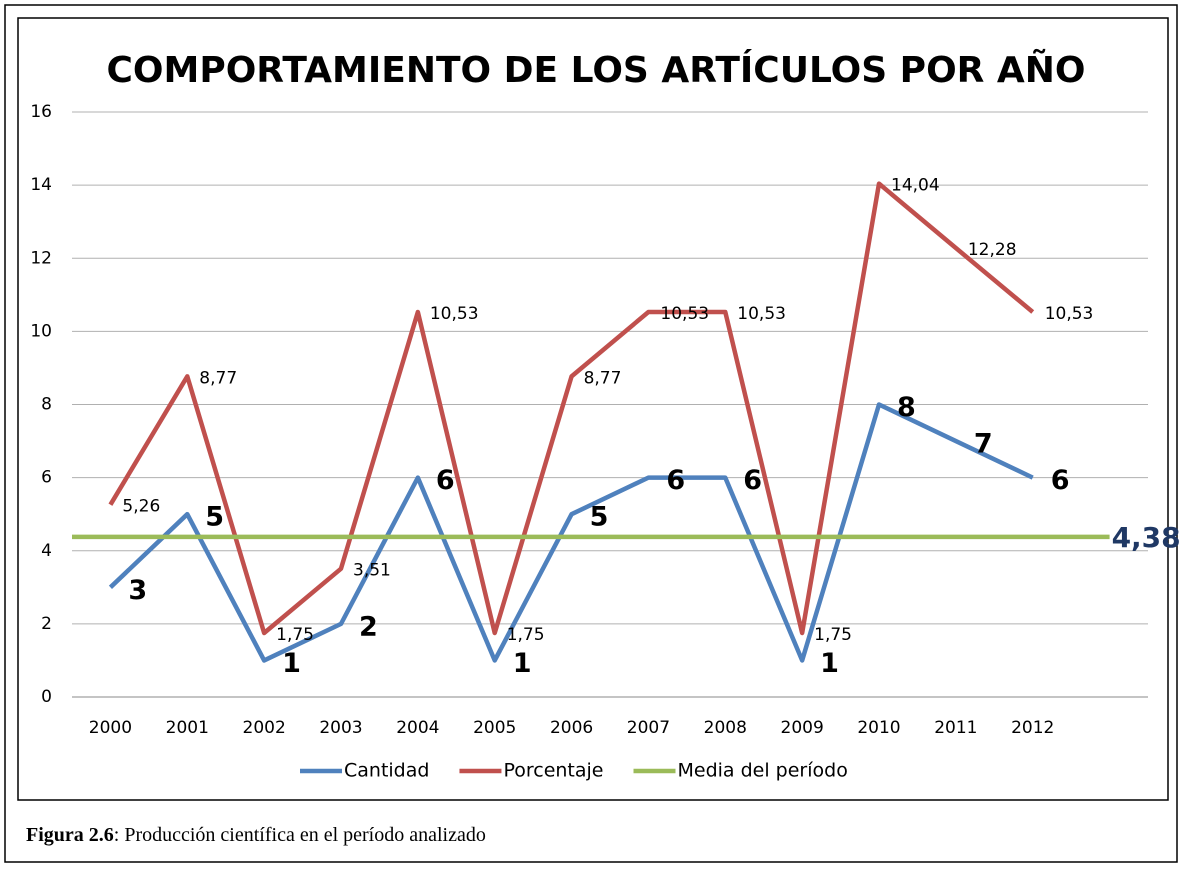 The image size is (1183, 869). I want to click on x-tick-label: 2006, so click(571, 728).